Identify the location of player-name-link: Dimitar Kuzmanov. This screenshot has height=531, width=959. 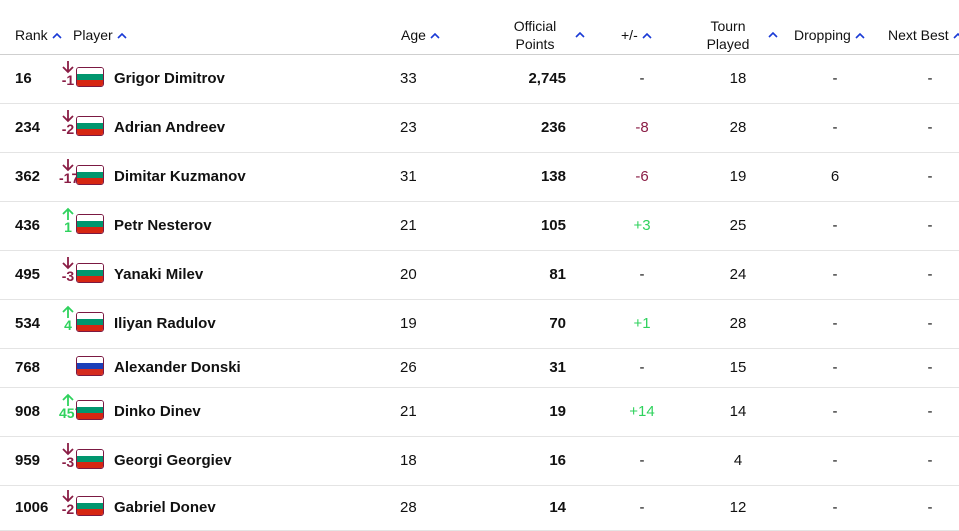
(180, 176).